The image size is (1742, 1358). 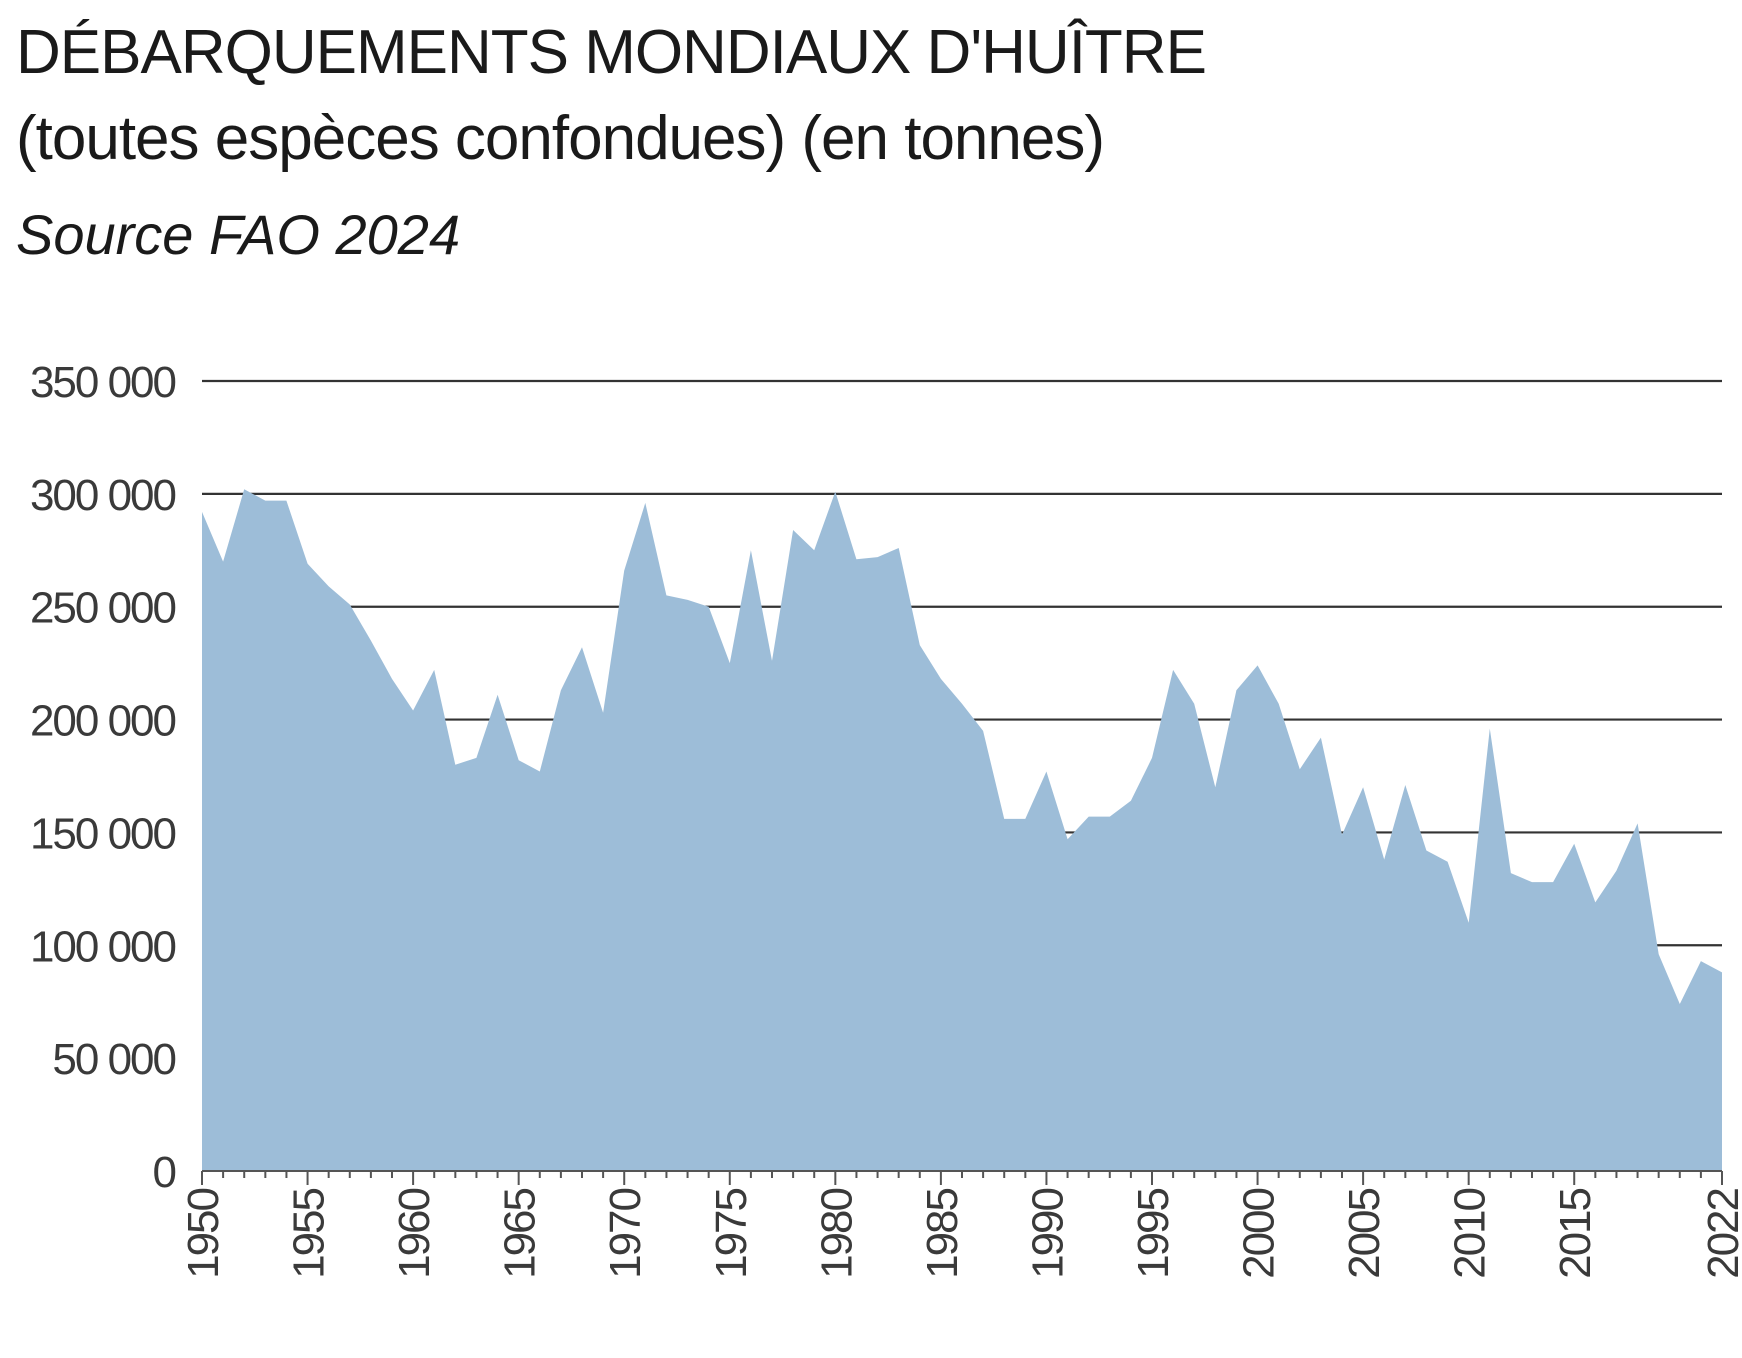 I want to click on x-tick-label: 1990, so click(x=1047, y=1233).